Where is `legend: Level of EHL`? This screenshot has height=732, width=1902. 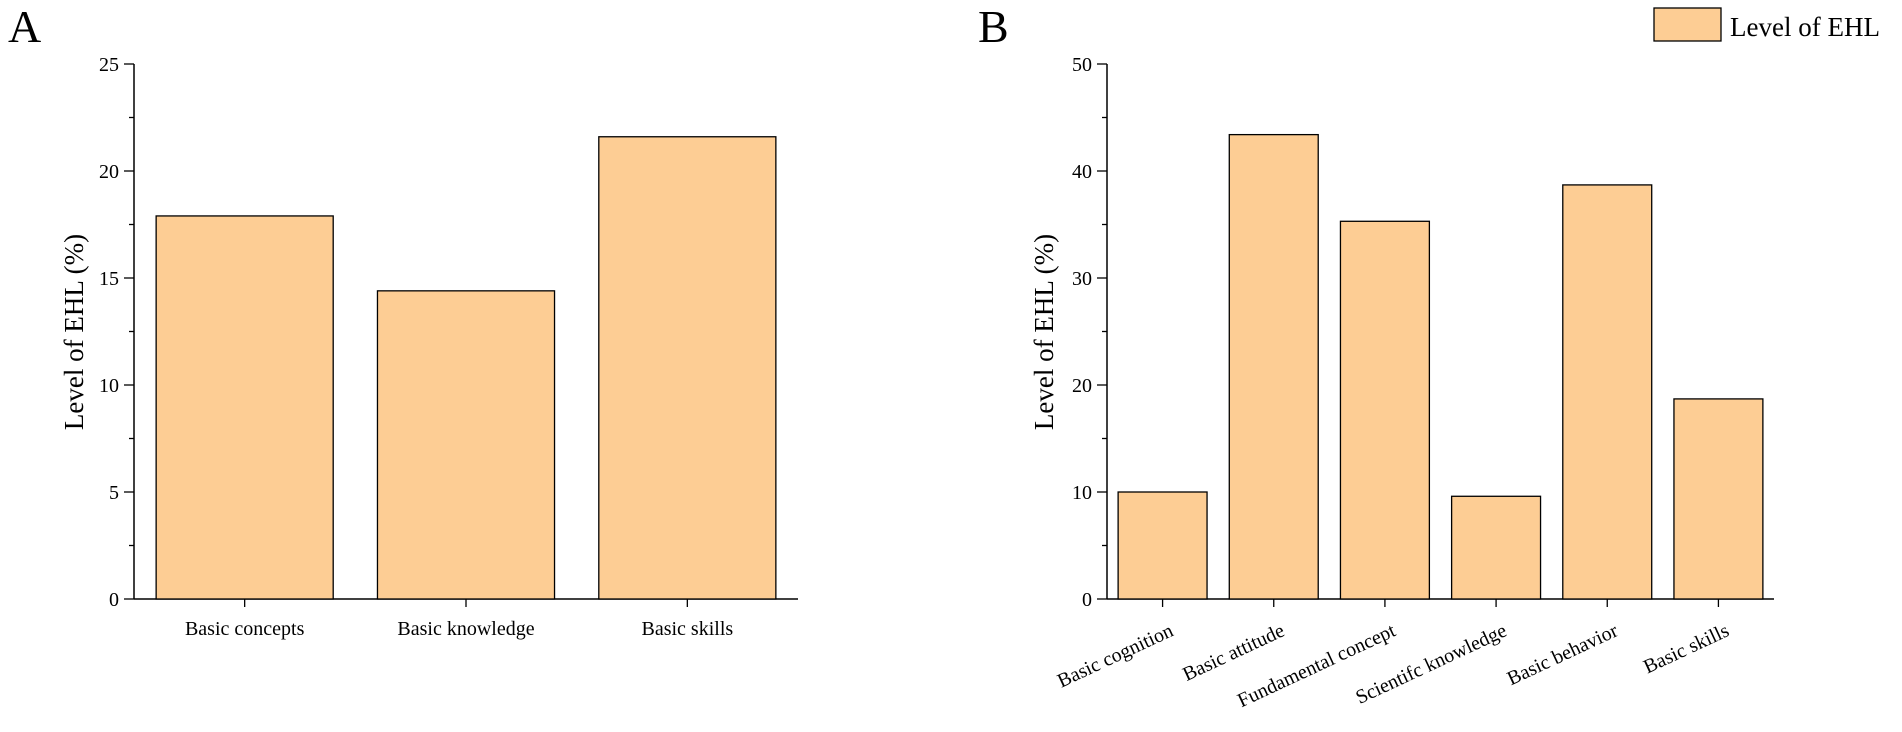
legend: Level of EHL is located at coordinates (1766, 24).